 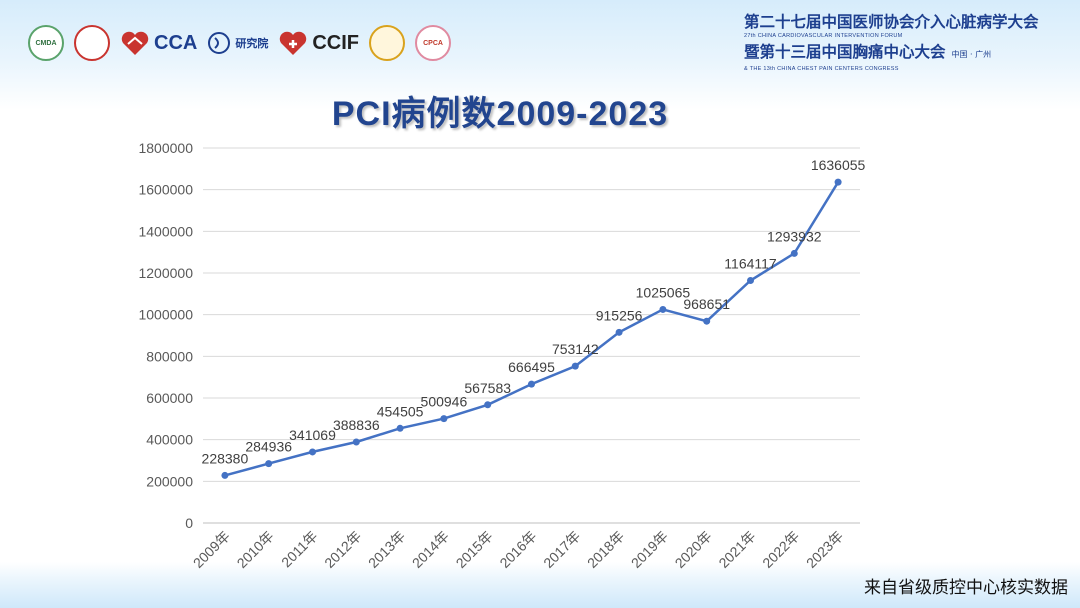 I want to click on y-tick-label: 1000000, so click(x=165, y=315).